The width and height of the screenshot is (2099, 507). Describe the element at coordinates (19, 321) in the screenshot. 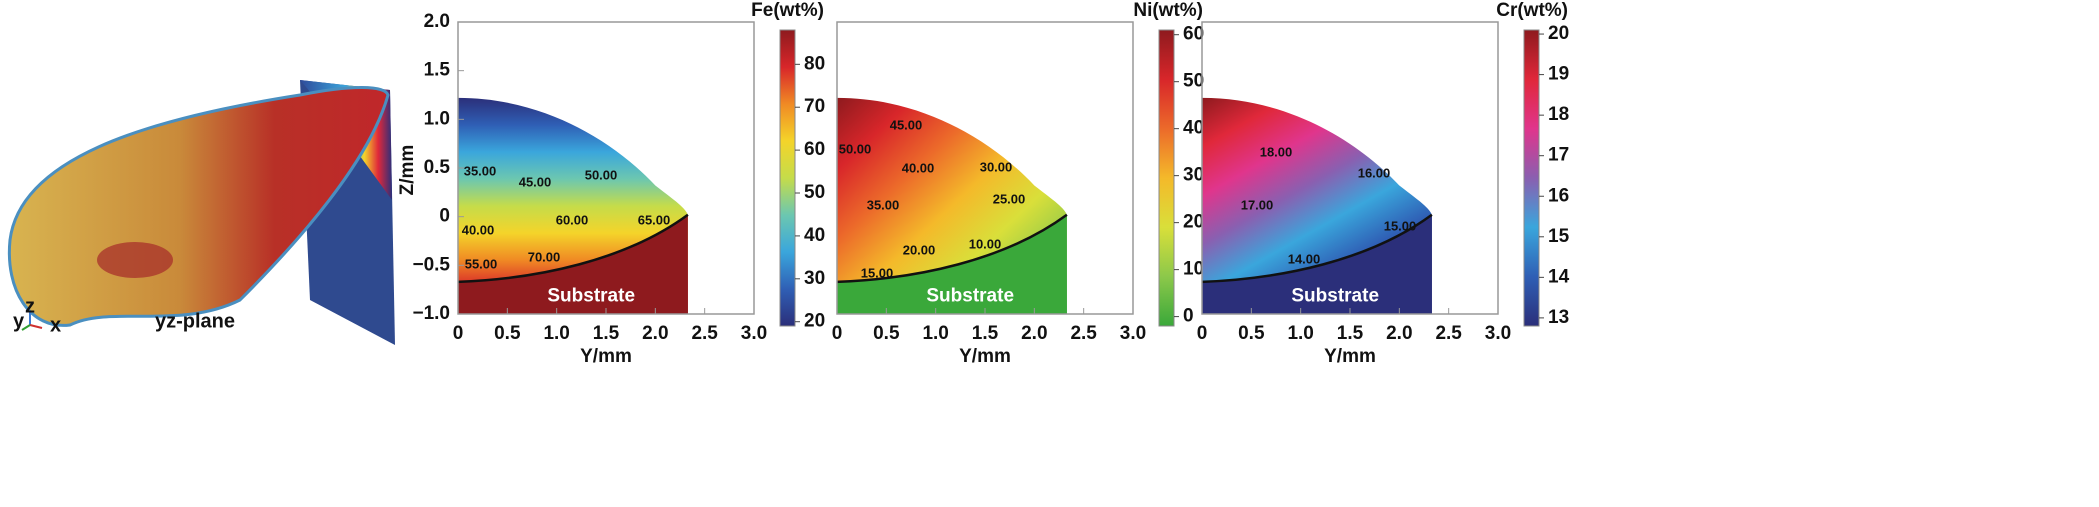

I see `axis-y-label: y` at that location.